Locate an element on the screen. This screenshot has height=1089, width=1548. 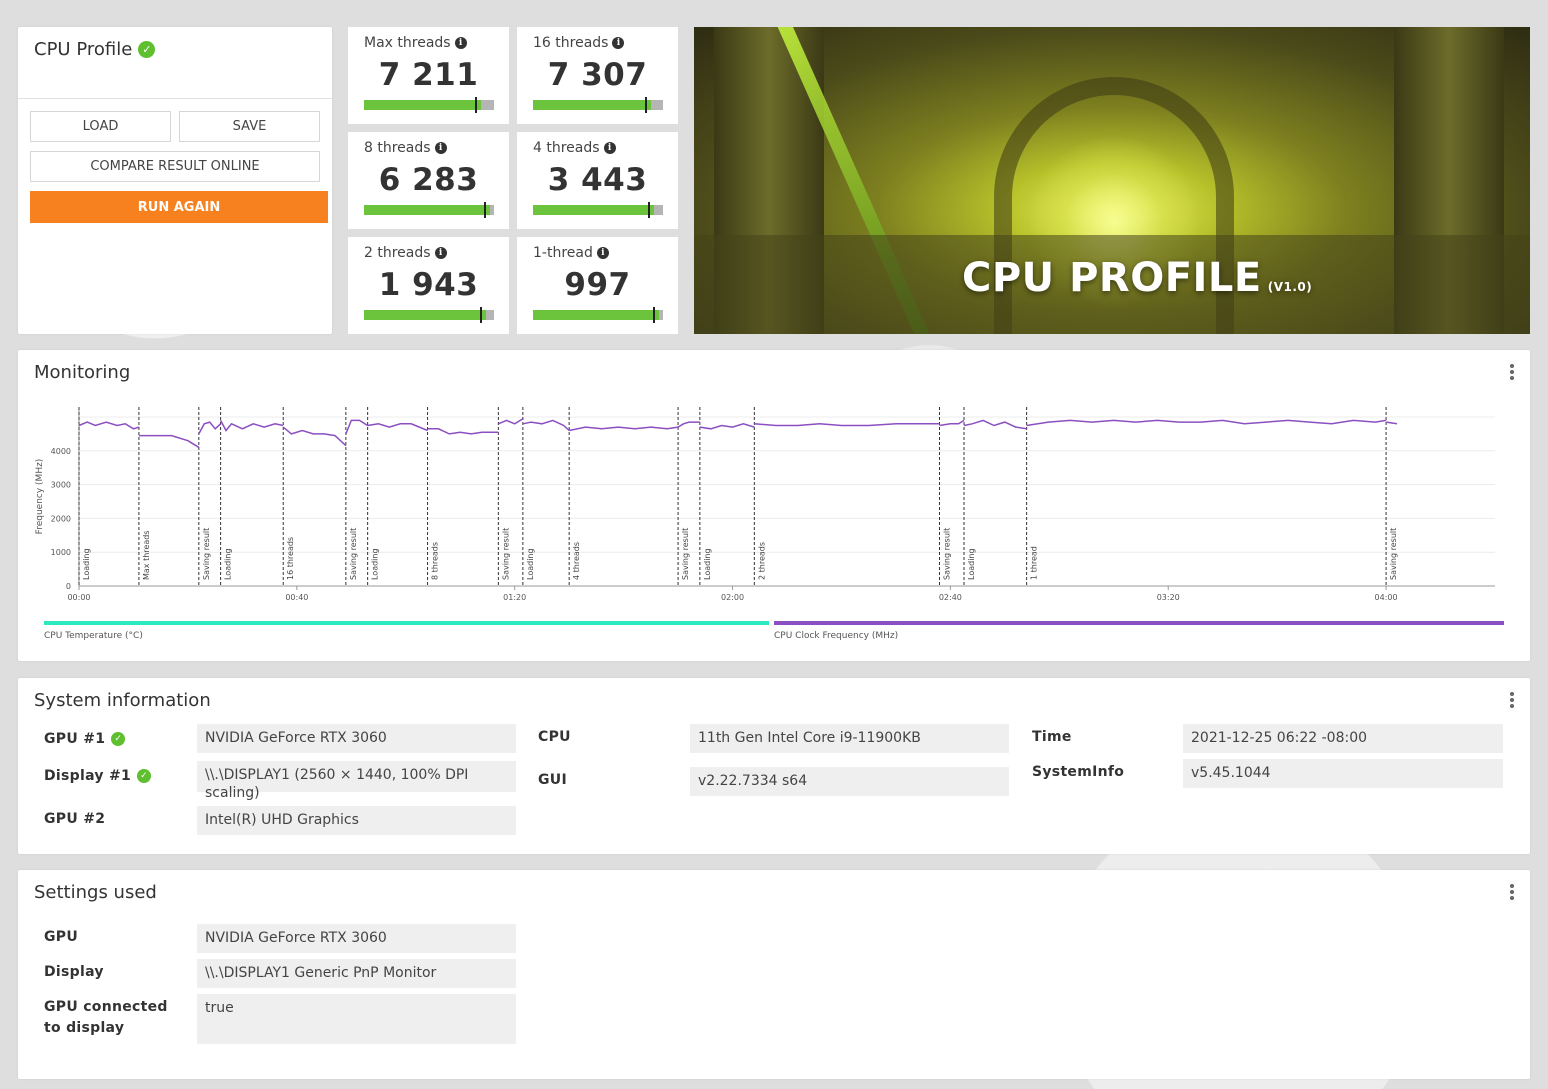
settings-gpu-label: GPU is located at coordinates (61, 937).